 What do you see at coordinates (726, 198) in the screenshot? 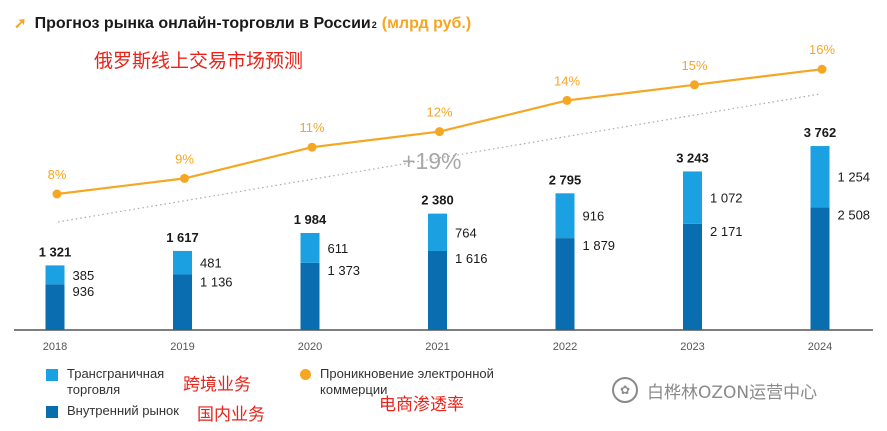
I see `bar-cross-border-label: 1 072` at bounding box center [726, 198].